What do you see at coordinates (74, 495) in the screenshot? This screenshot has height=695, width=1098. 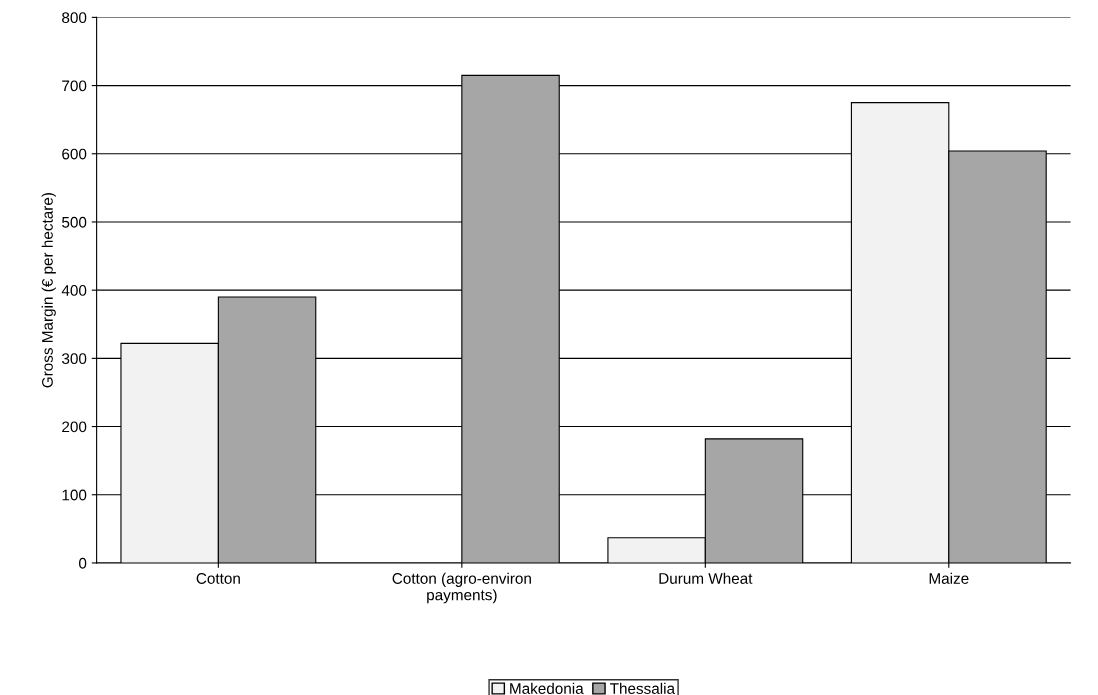 I see `y-tick-label: 100` at bounding box center [74, 495].